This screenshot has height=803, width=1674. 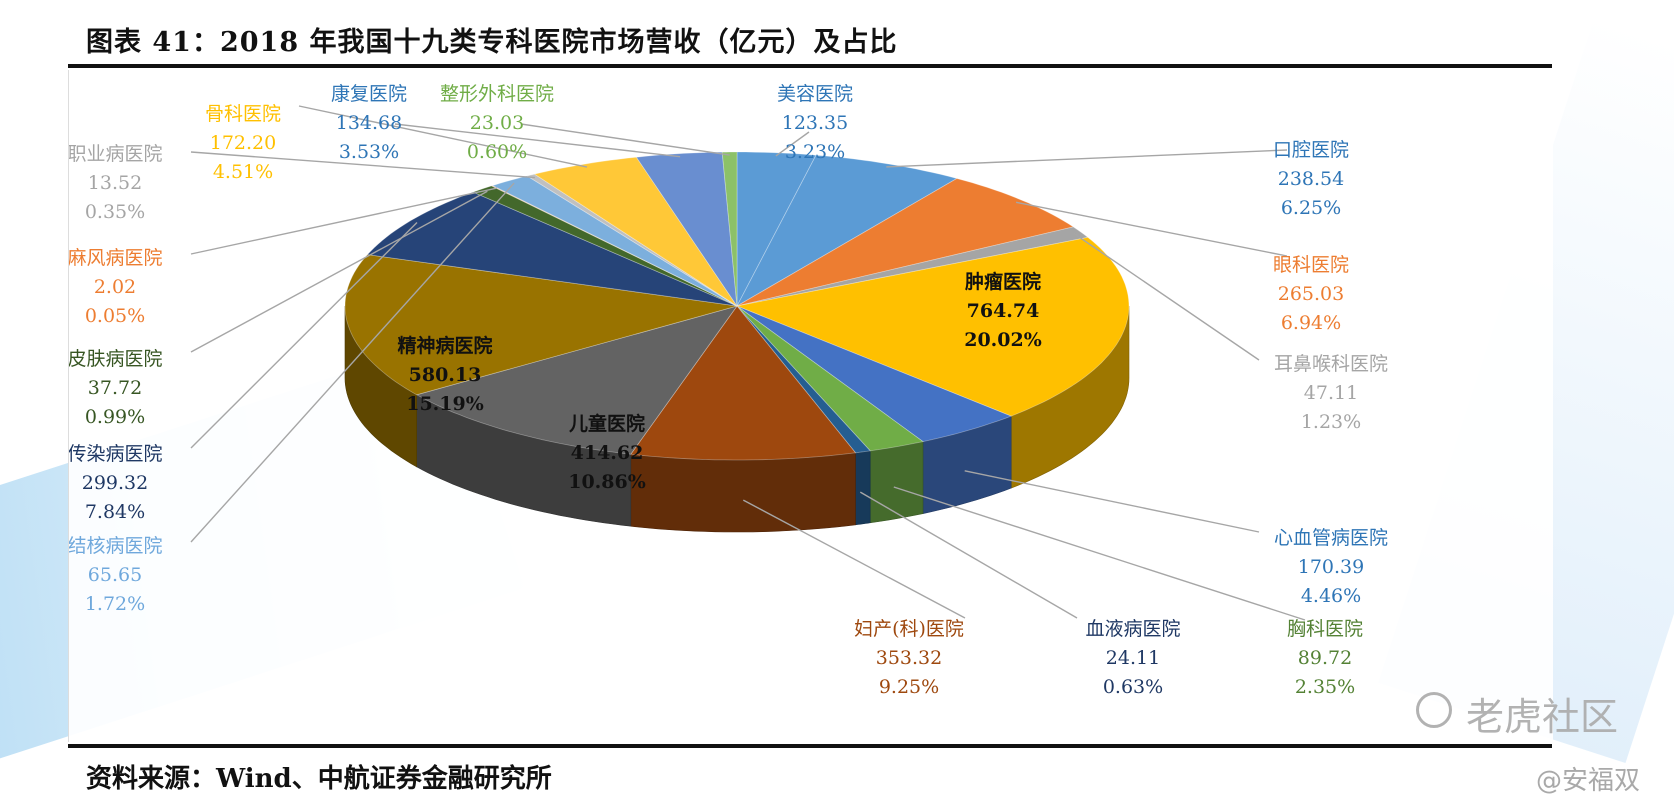 I want to click on slice-label-value: 24.11, so click(x=1133, y=658).